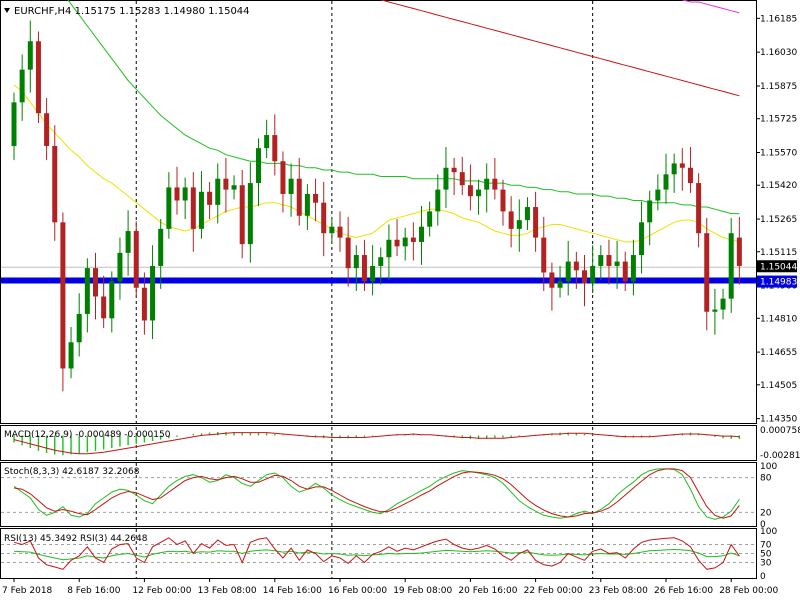 This screenshot has height=600, width=800. I want to click on macd-header: MACD(12,26,9) -0.000489 -0.000150, so click(87, 435).